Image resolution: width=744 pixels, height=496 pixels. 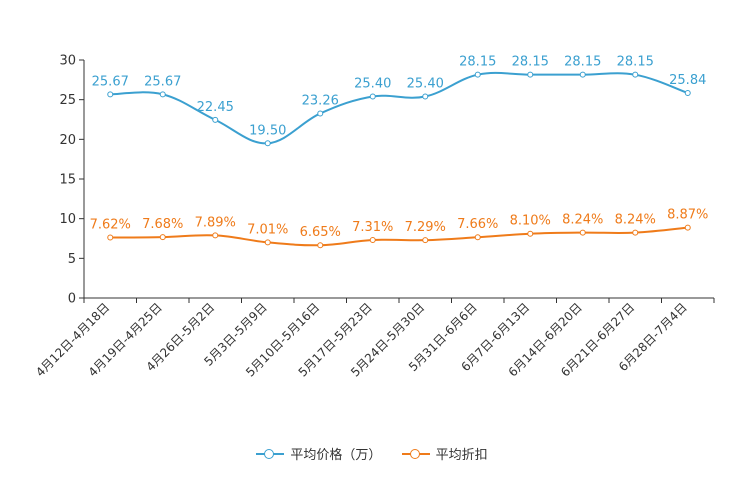 What do you see at coordinates (67, 180) in the screenshot?
I see `y-tick-label: 15` at bounding box center [67, 180].